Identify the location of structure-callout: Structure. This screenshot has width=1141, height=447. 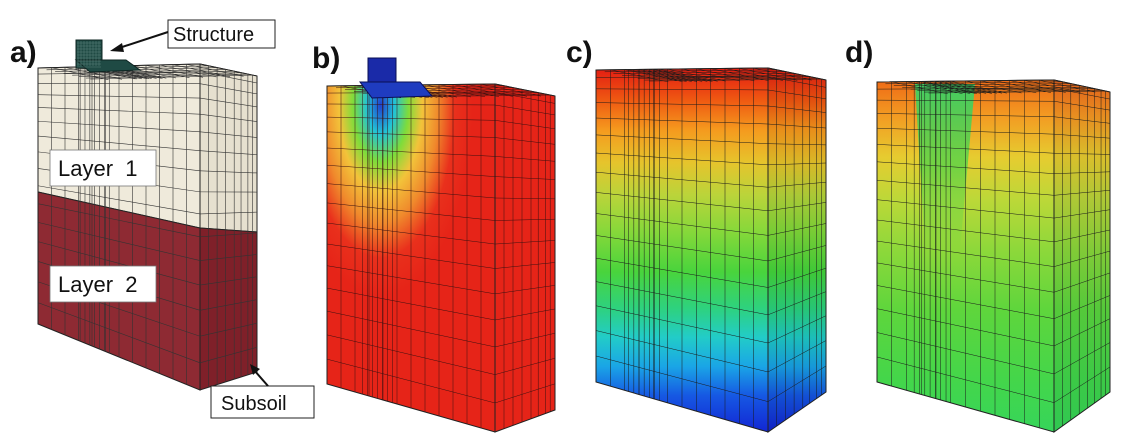
(193, 35).